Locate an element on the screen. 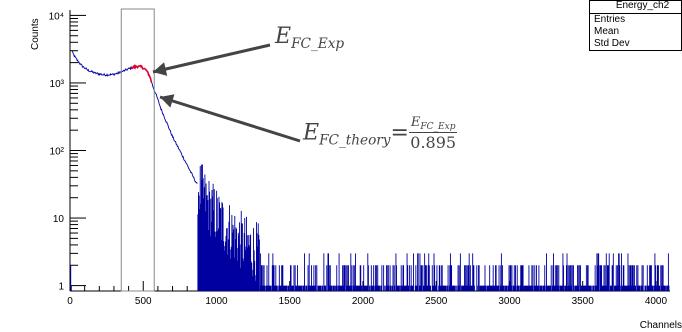 This screenshot has width=682, height=332. annotation-theory-sub: FC_theory is located at coordinates (354, 140).